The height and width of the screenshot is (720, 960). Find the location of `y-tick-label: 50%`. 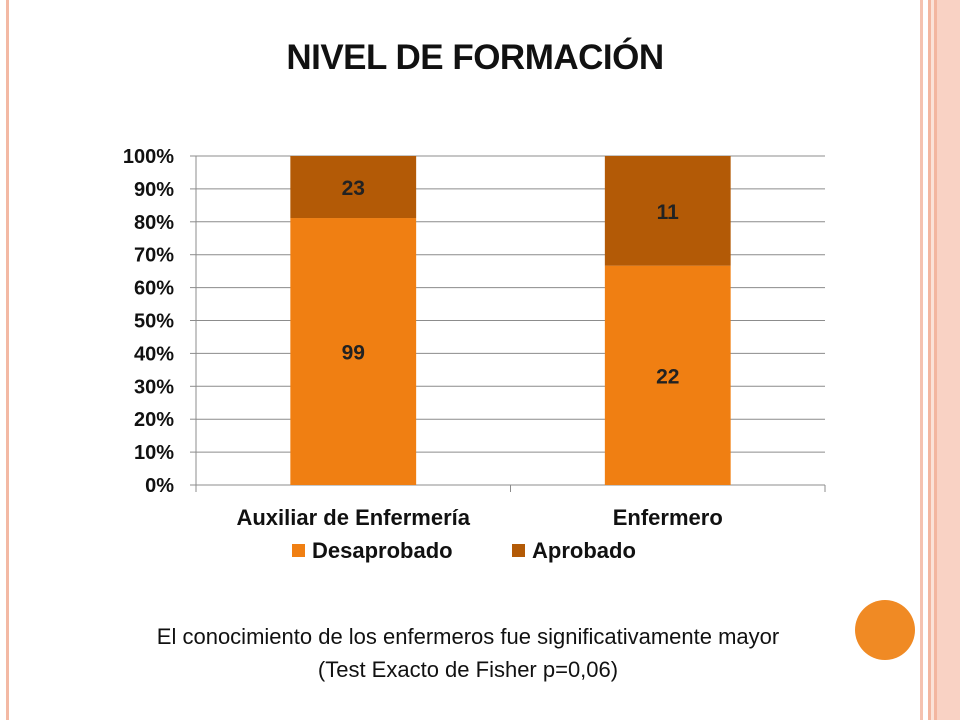

y-tick-label: 50% is located at coordinates (154, 322).